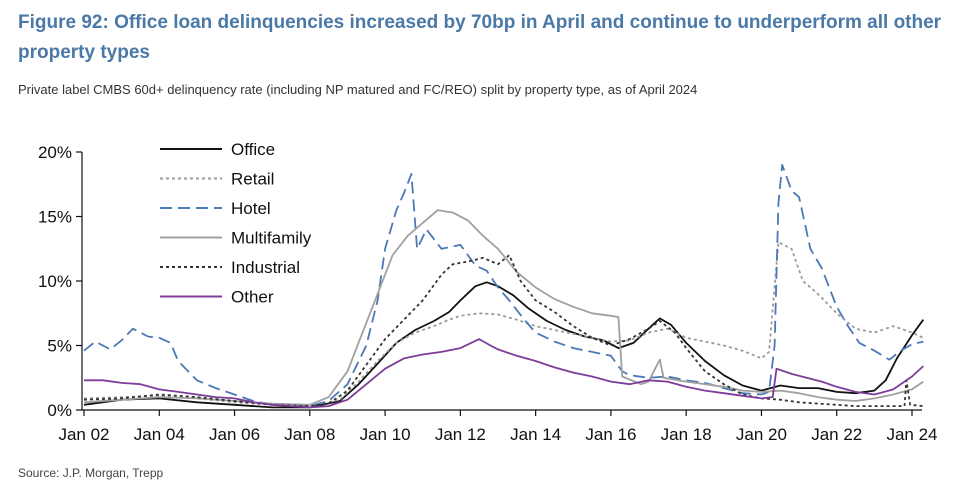 The height and width of the screenshot is (496, 974). What do you see at coordinates (252, 297) in the screenshot?
I see `legend-label-other: Other` at bounding box center [252, 297].